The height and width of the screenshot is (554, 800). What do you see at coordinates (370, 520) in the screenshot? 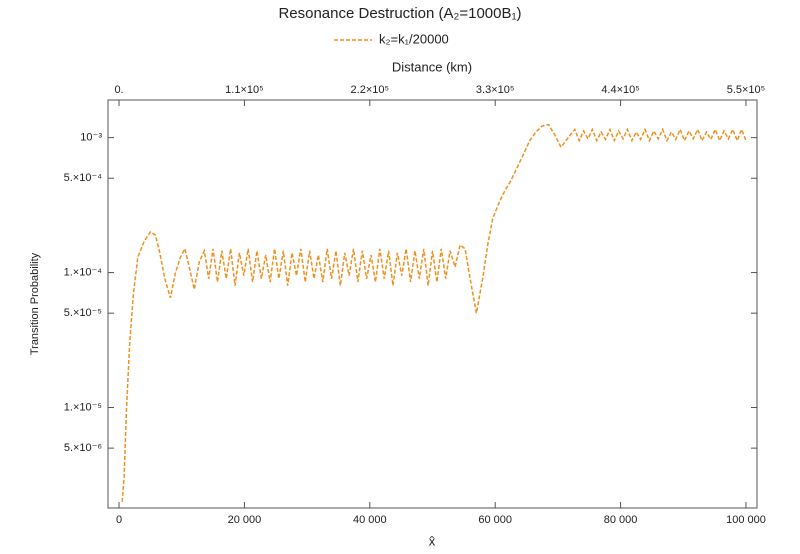
I see `x-tick-label: 40 000` at bounding box center [370, 520].